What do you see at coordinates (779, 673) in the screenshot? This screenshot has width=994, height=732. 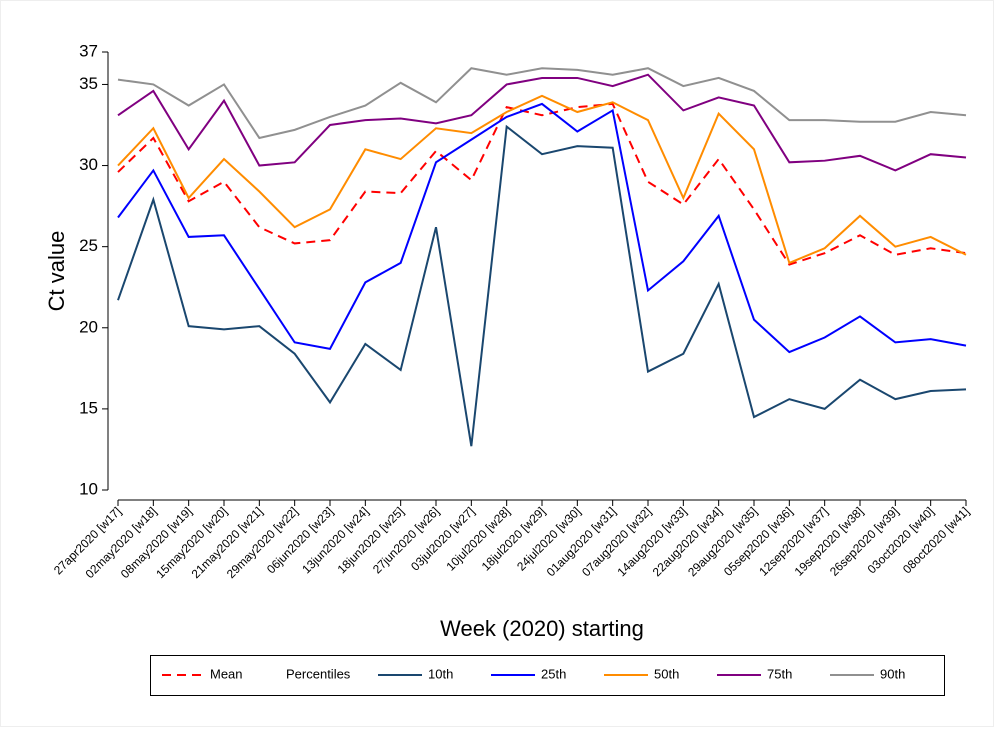 I see `legend-label: 75th` at bounding box center [779, 673].